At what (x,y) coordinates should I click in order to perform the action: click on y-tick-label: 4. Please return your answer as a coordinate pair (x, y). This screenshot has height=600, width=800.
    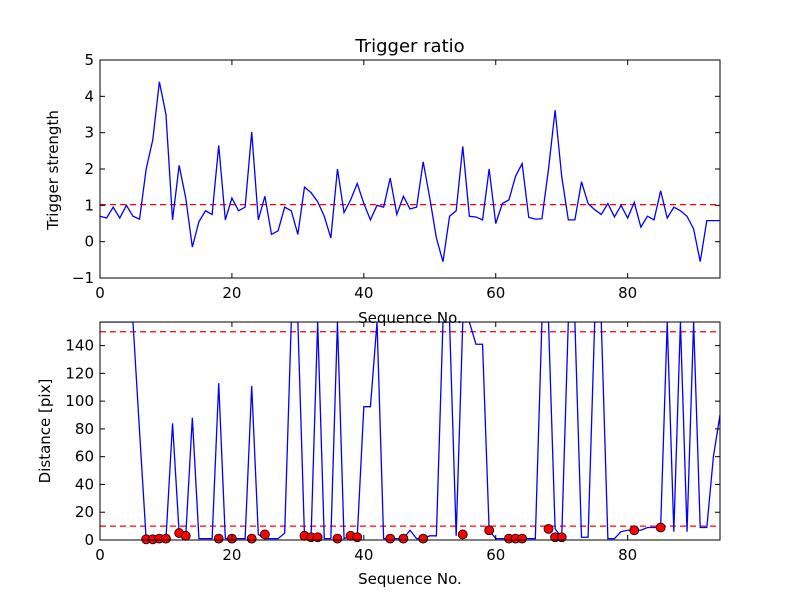
    Looking at the image, I should click on (89, 96).